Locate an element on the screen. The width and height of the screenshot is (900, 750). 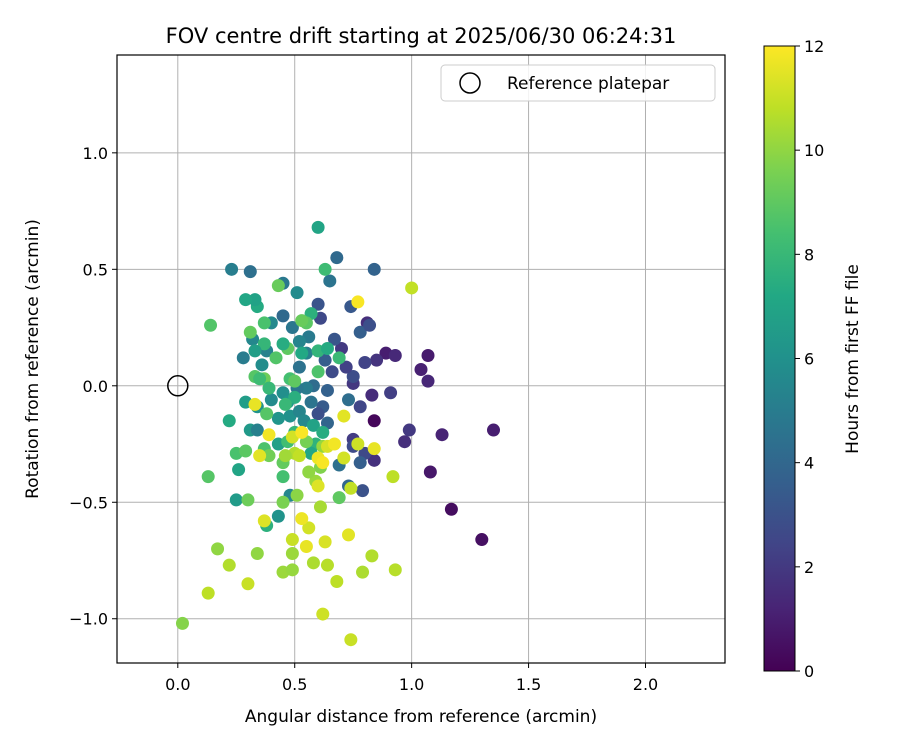
x-tick-label: 1.0 is located at coordinates (411, 684).